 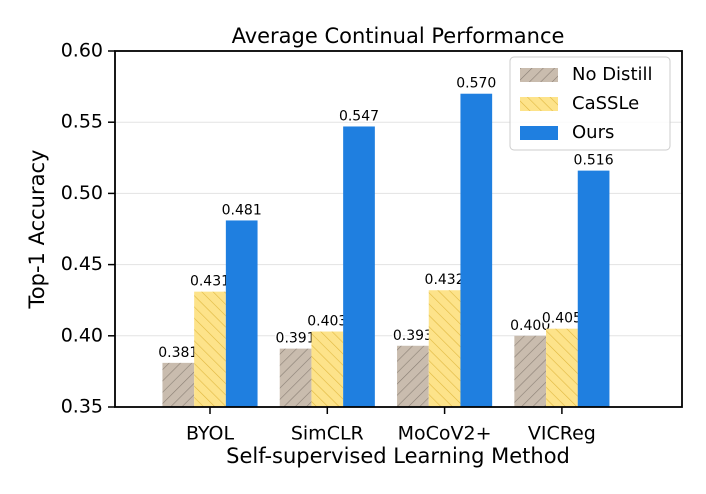 What do you see at coordinates (605, 103) in the screenshot?
I see `legend-label: CaSSLe` at bounding box center [605, 103].